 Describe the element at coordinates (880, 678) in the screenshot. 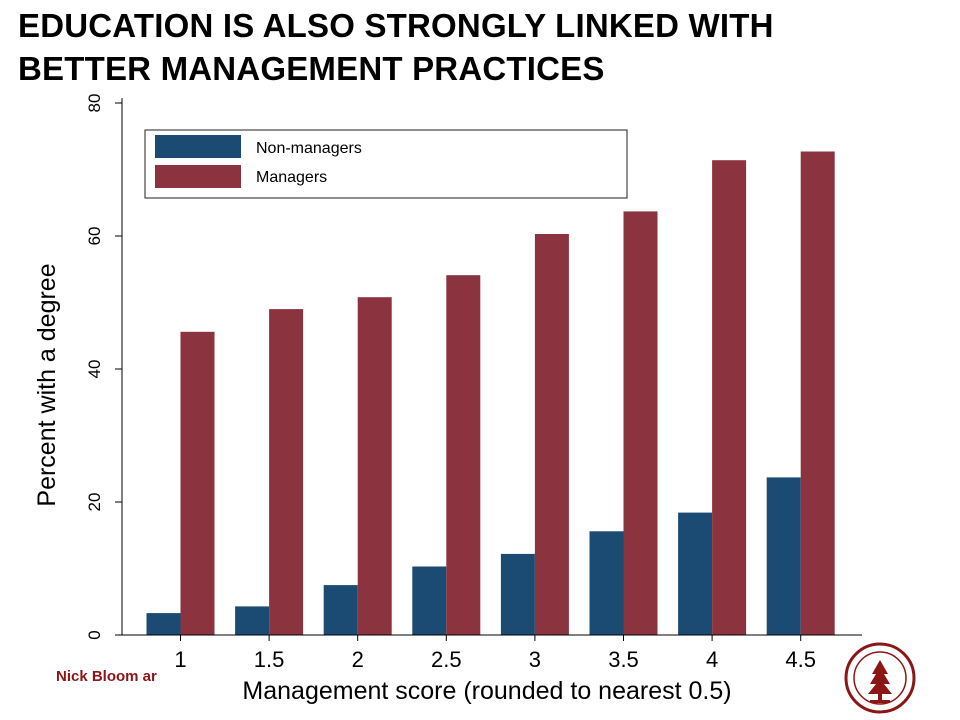

I see `university-seal-logo` at that location.